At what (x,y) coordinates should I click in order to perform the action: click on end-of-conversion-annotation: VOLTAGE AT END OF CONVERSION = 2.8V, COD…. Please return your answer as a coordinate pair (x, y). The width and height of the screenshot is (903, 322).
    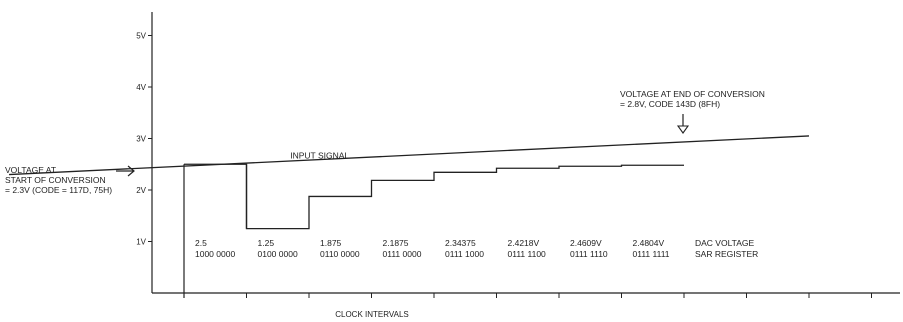
    Looking at the image, I should click on (692, 111).